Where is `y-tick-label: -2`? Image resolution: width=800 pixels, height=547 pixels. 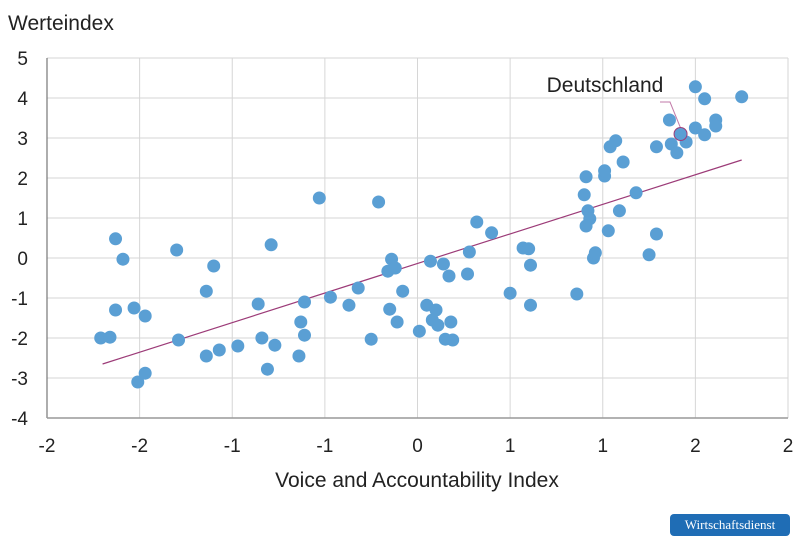
y-tick-label: -2 is located at coordinates (19, 339).